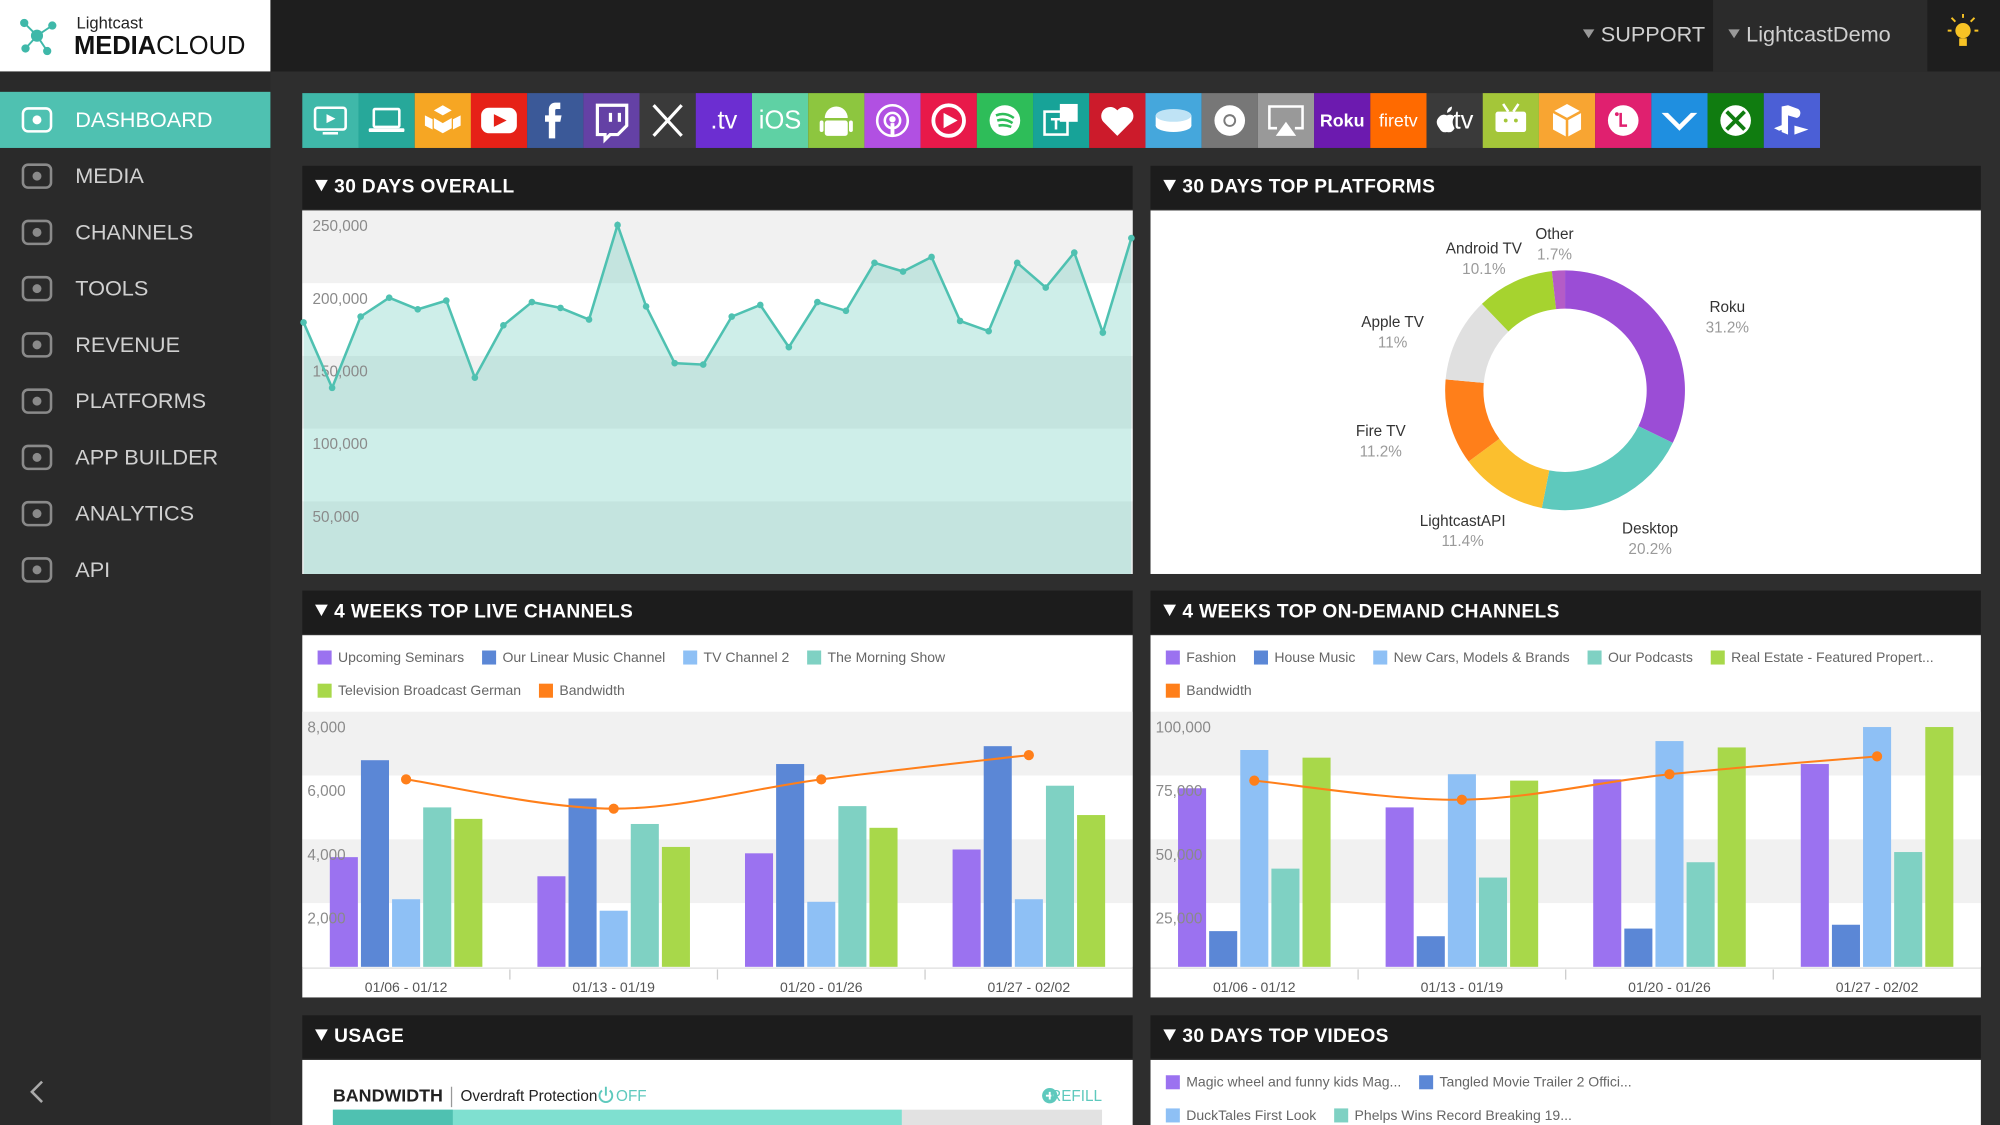 This screenshot has height=1125, width=2000. I want to click on support-link: SUPPORT, so click(1653, 33).